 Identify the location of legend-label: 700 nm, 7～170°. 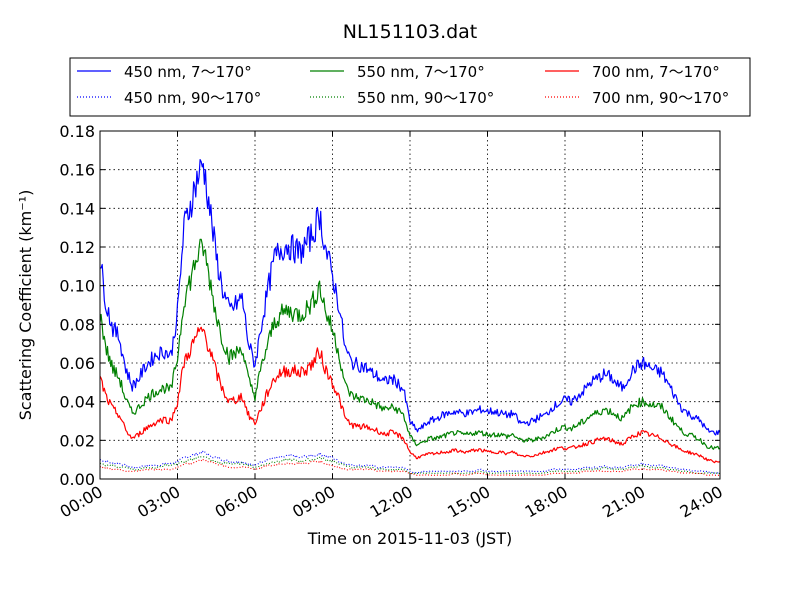
(656, 72).